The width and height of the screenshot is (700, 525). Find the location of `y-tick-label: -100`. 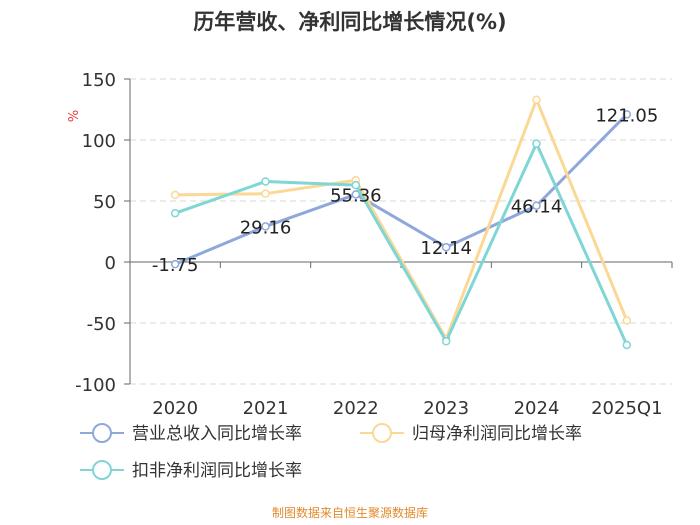

y-tick-label: -100 is located at coordinates (95, 385).